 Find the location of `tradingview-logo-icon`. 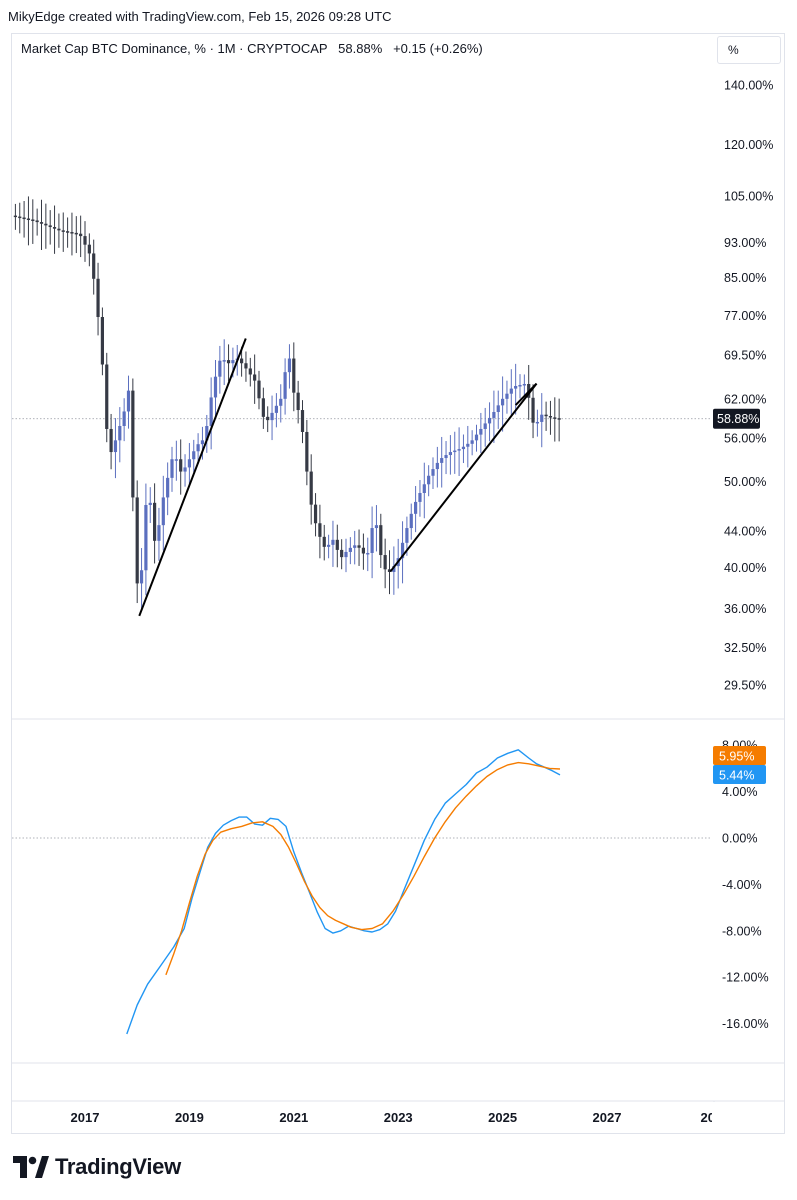

tradingview-logo-icon is located at coordinates (31, 1167).